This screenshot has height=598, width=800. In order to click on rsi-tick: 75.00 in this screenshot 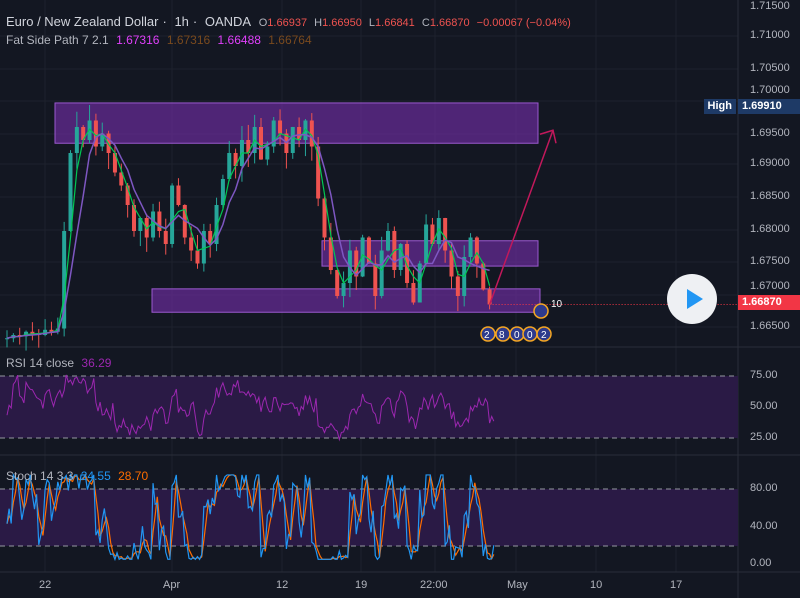, I will do `click(764, 375)`.